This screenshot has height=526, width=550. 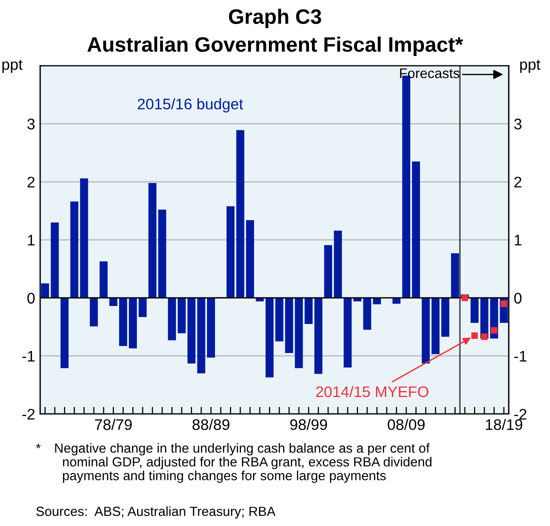 I want to click on y2-tick-label: 1, so click(x=518, y=240).